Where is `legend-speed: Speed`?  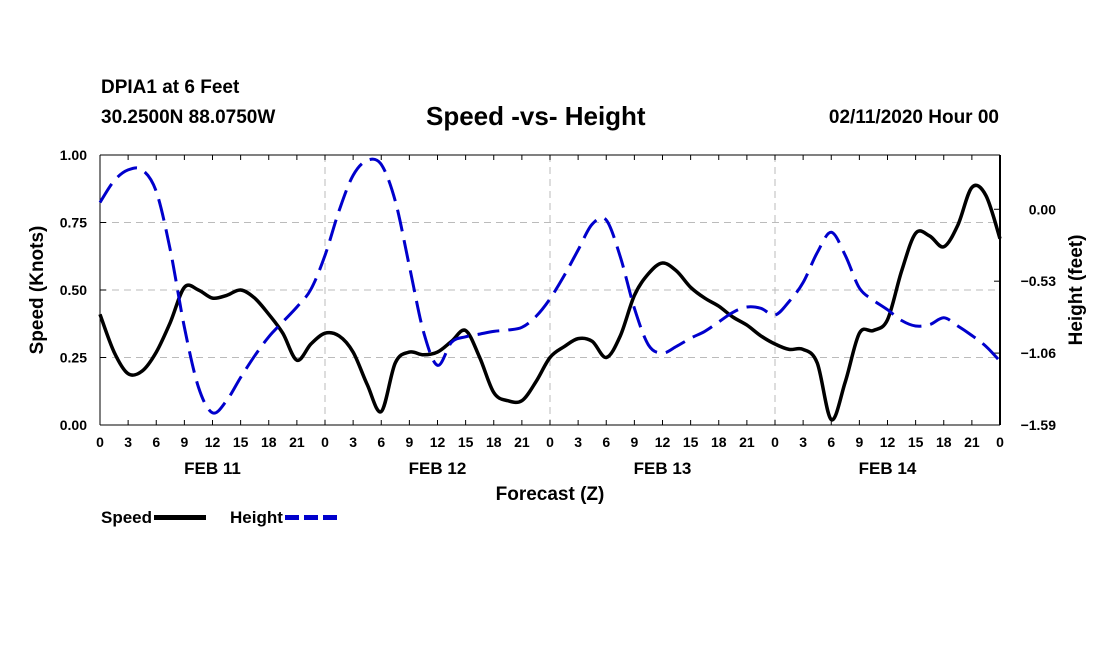 legend-speed: Speed is located at coordinates (154, 518).